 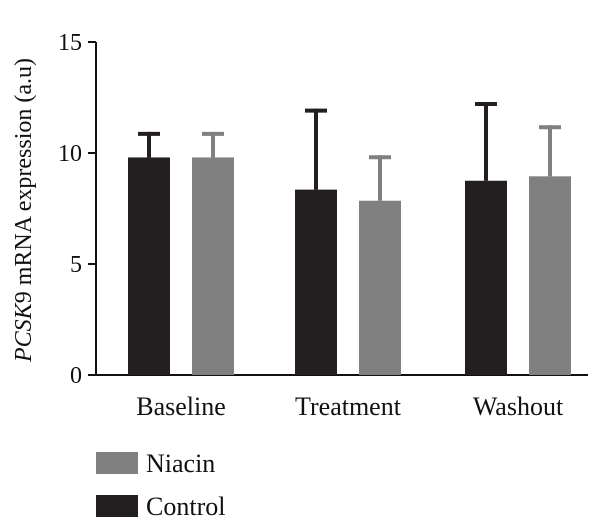 I want to click on y-axis-title-rest: 9 mRNA expression (a.u), so click(x=24, y=180).